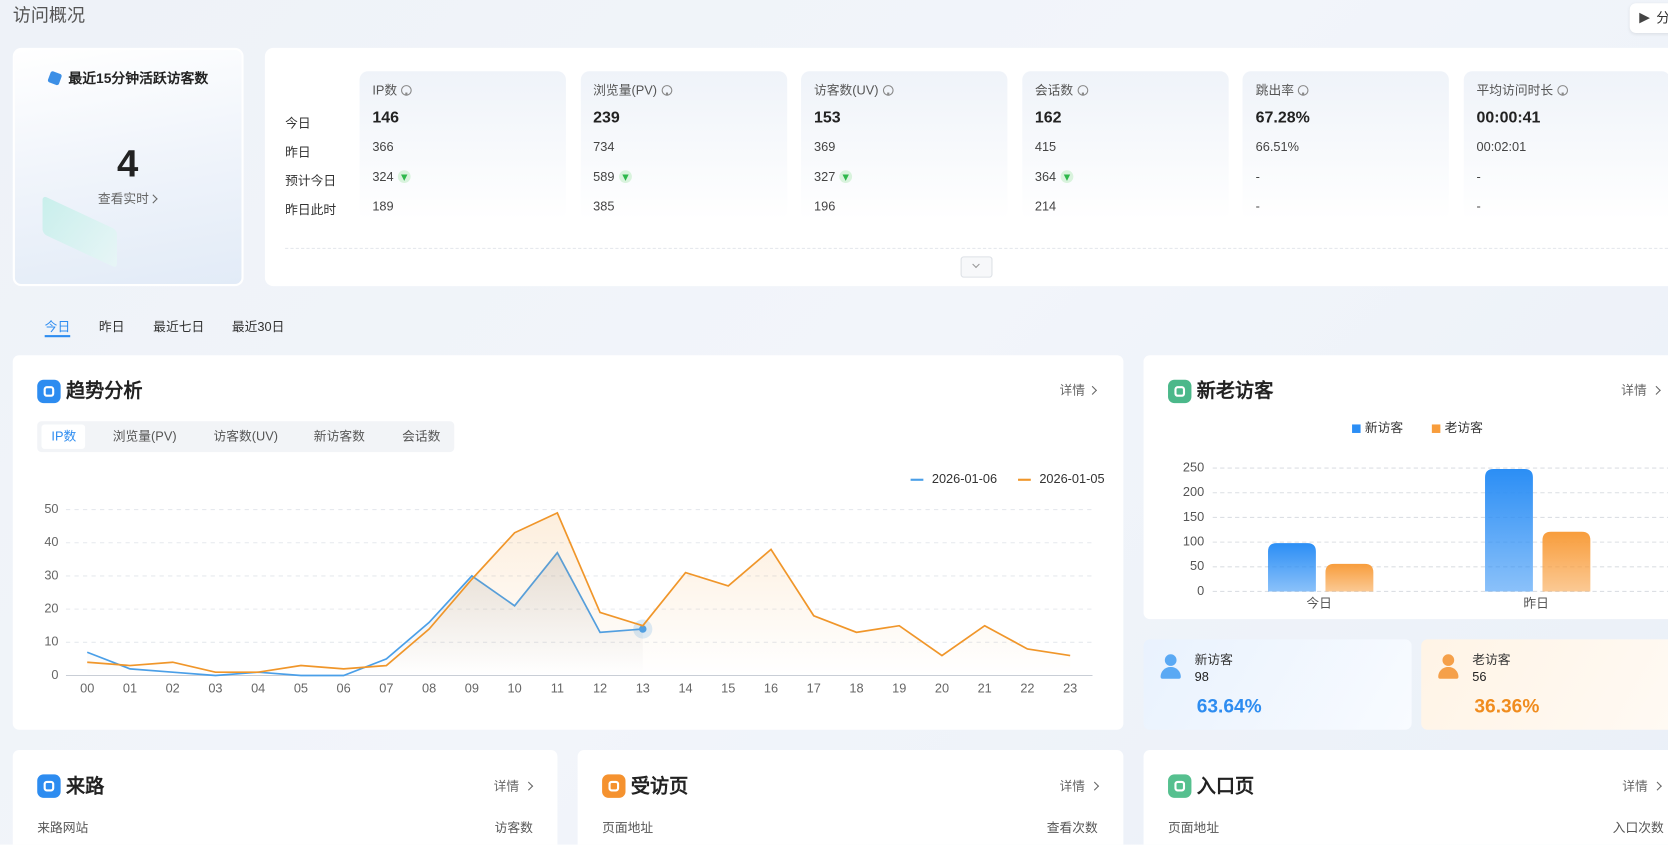  Describe the element at coordinates (846, 90) in the screenshot. I see `metric-name: 访客数(UV)` at that location.